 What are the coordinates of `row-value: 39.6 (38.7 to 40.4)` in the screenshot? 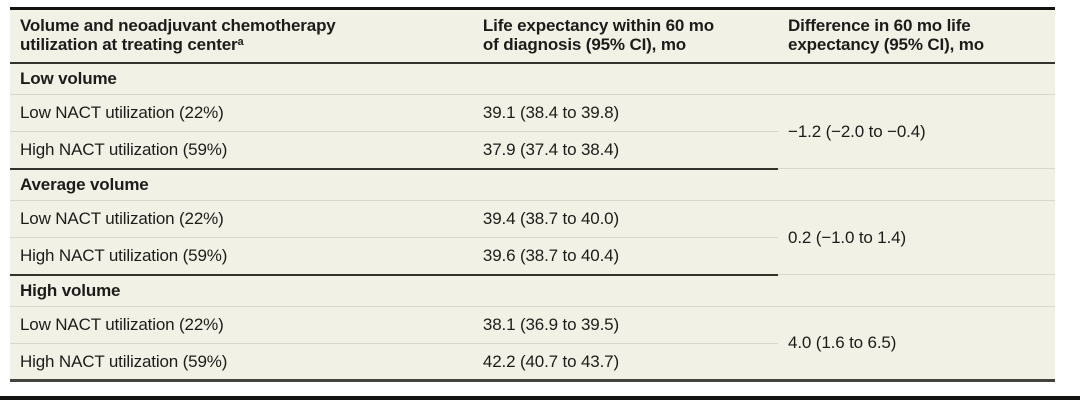 It's located at (625, 256).